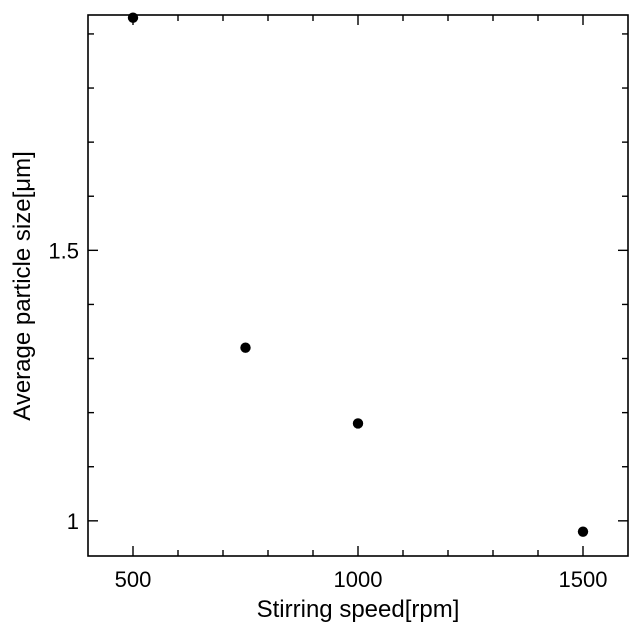  I want to click on y-axis-title: Average particle size[μm], so click(22, 286).